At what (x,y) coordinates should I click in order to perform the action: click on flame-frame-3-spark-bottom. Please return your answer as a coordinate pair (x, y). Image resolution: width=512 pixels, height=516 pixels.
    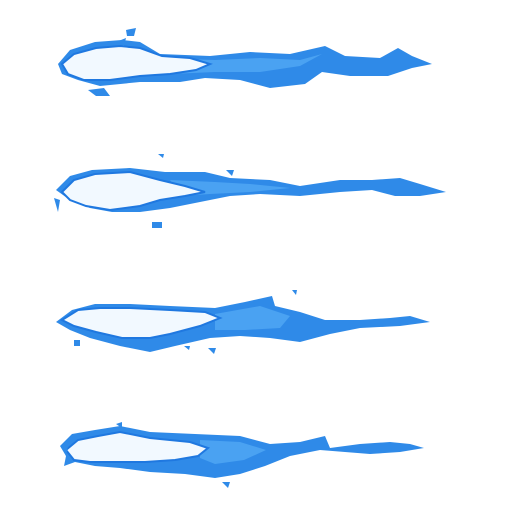
    Looking at the image, I should click on (187, 348).